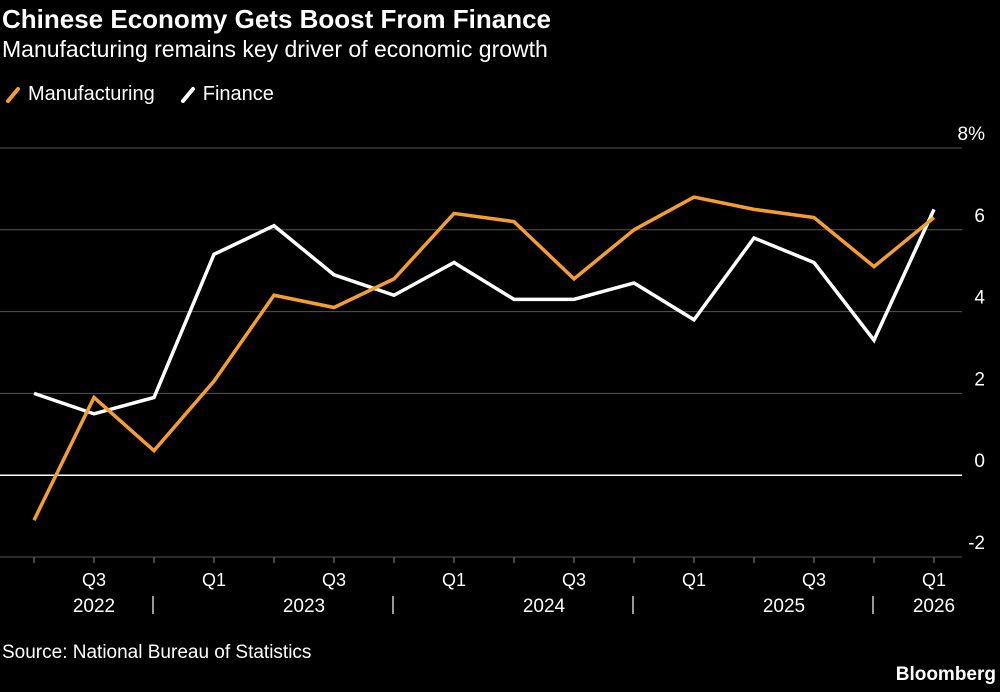 Image resolution: width=1000 pixels, height=692 pixels. I want to click on legend-item-manufacturing: Manufacturing, so click(80, 94).